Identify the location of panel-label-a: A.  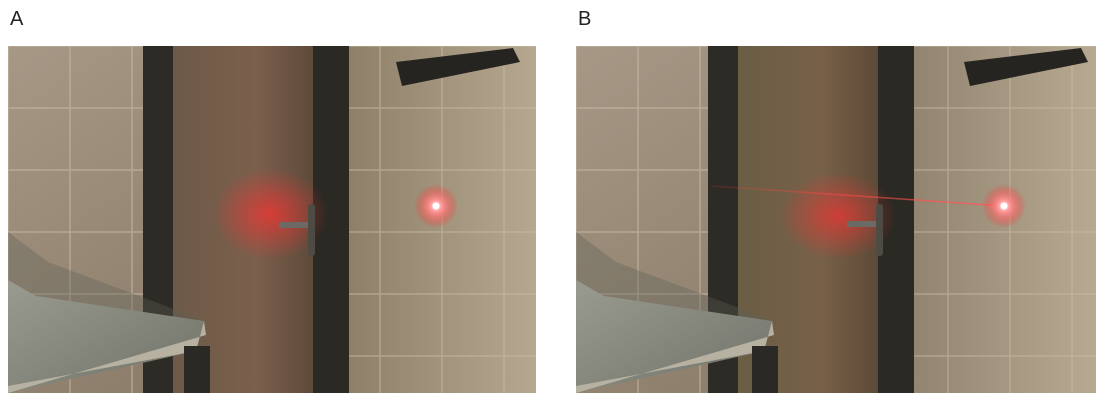
(17, 19).